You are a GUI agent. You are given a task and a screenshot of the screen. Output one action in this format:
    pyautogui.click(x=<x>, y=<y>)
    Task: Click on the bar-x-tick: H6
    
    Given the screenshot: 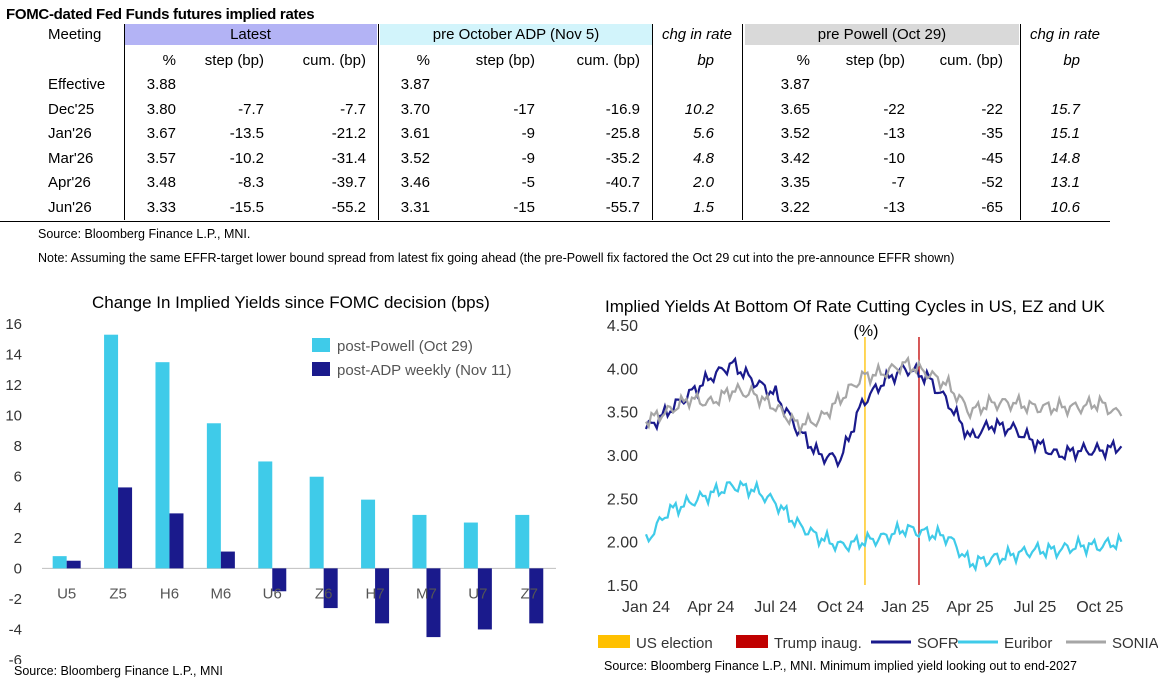 What is the action you would take?
    pyautogui.click(x=169, y=593)
    